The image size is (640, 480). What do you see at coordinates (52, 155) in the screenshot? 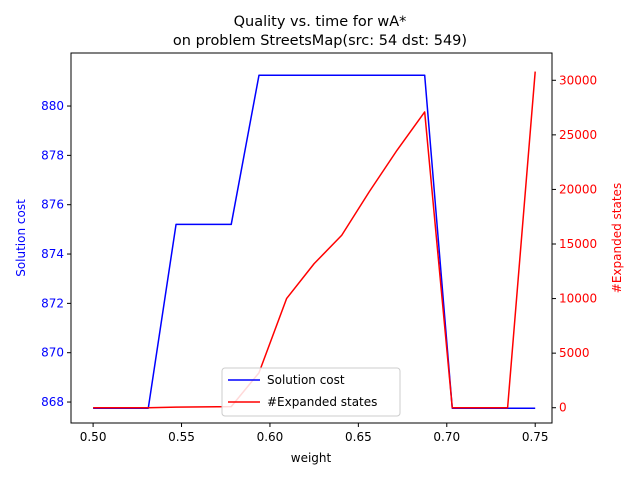
I see `left-tick-label: 878` at bounding box center [52, 155].